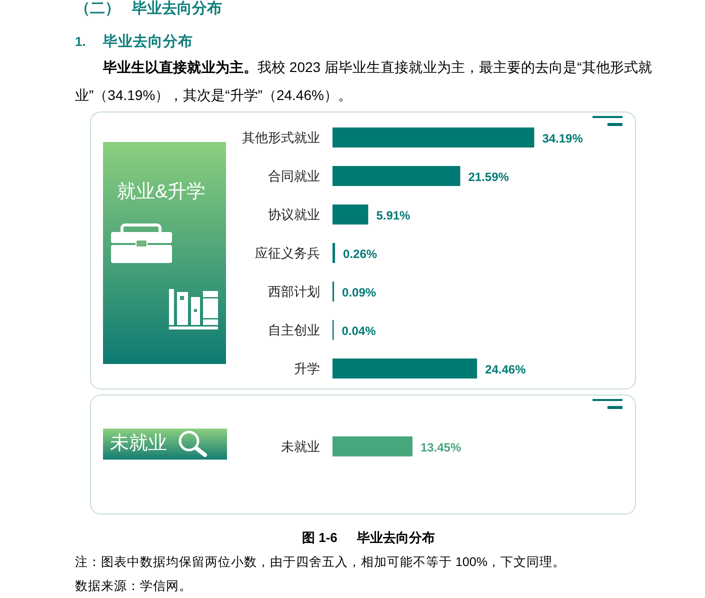 The width and height of the screenshot is (705, 598). Describe the element at coordinates (320, 562) in the screenshot. I see `text: 注：图表中数据均保留两位小数，由于四舍五入，相加可能不等于 100%，下文同理。` at that location.